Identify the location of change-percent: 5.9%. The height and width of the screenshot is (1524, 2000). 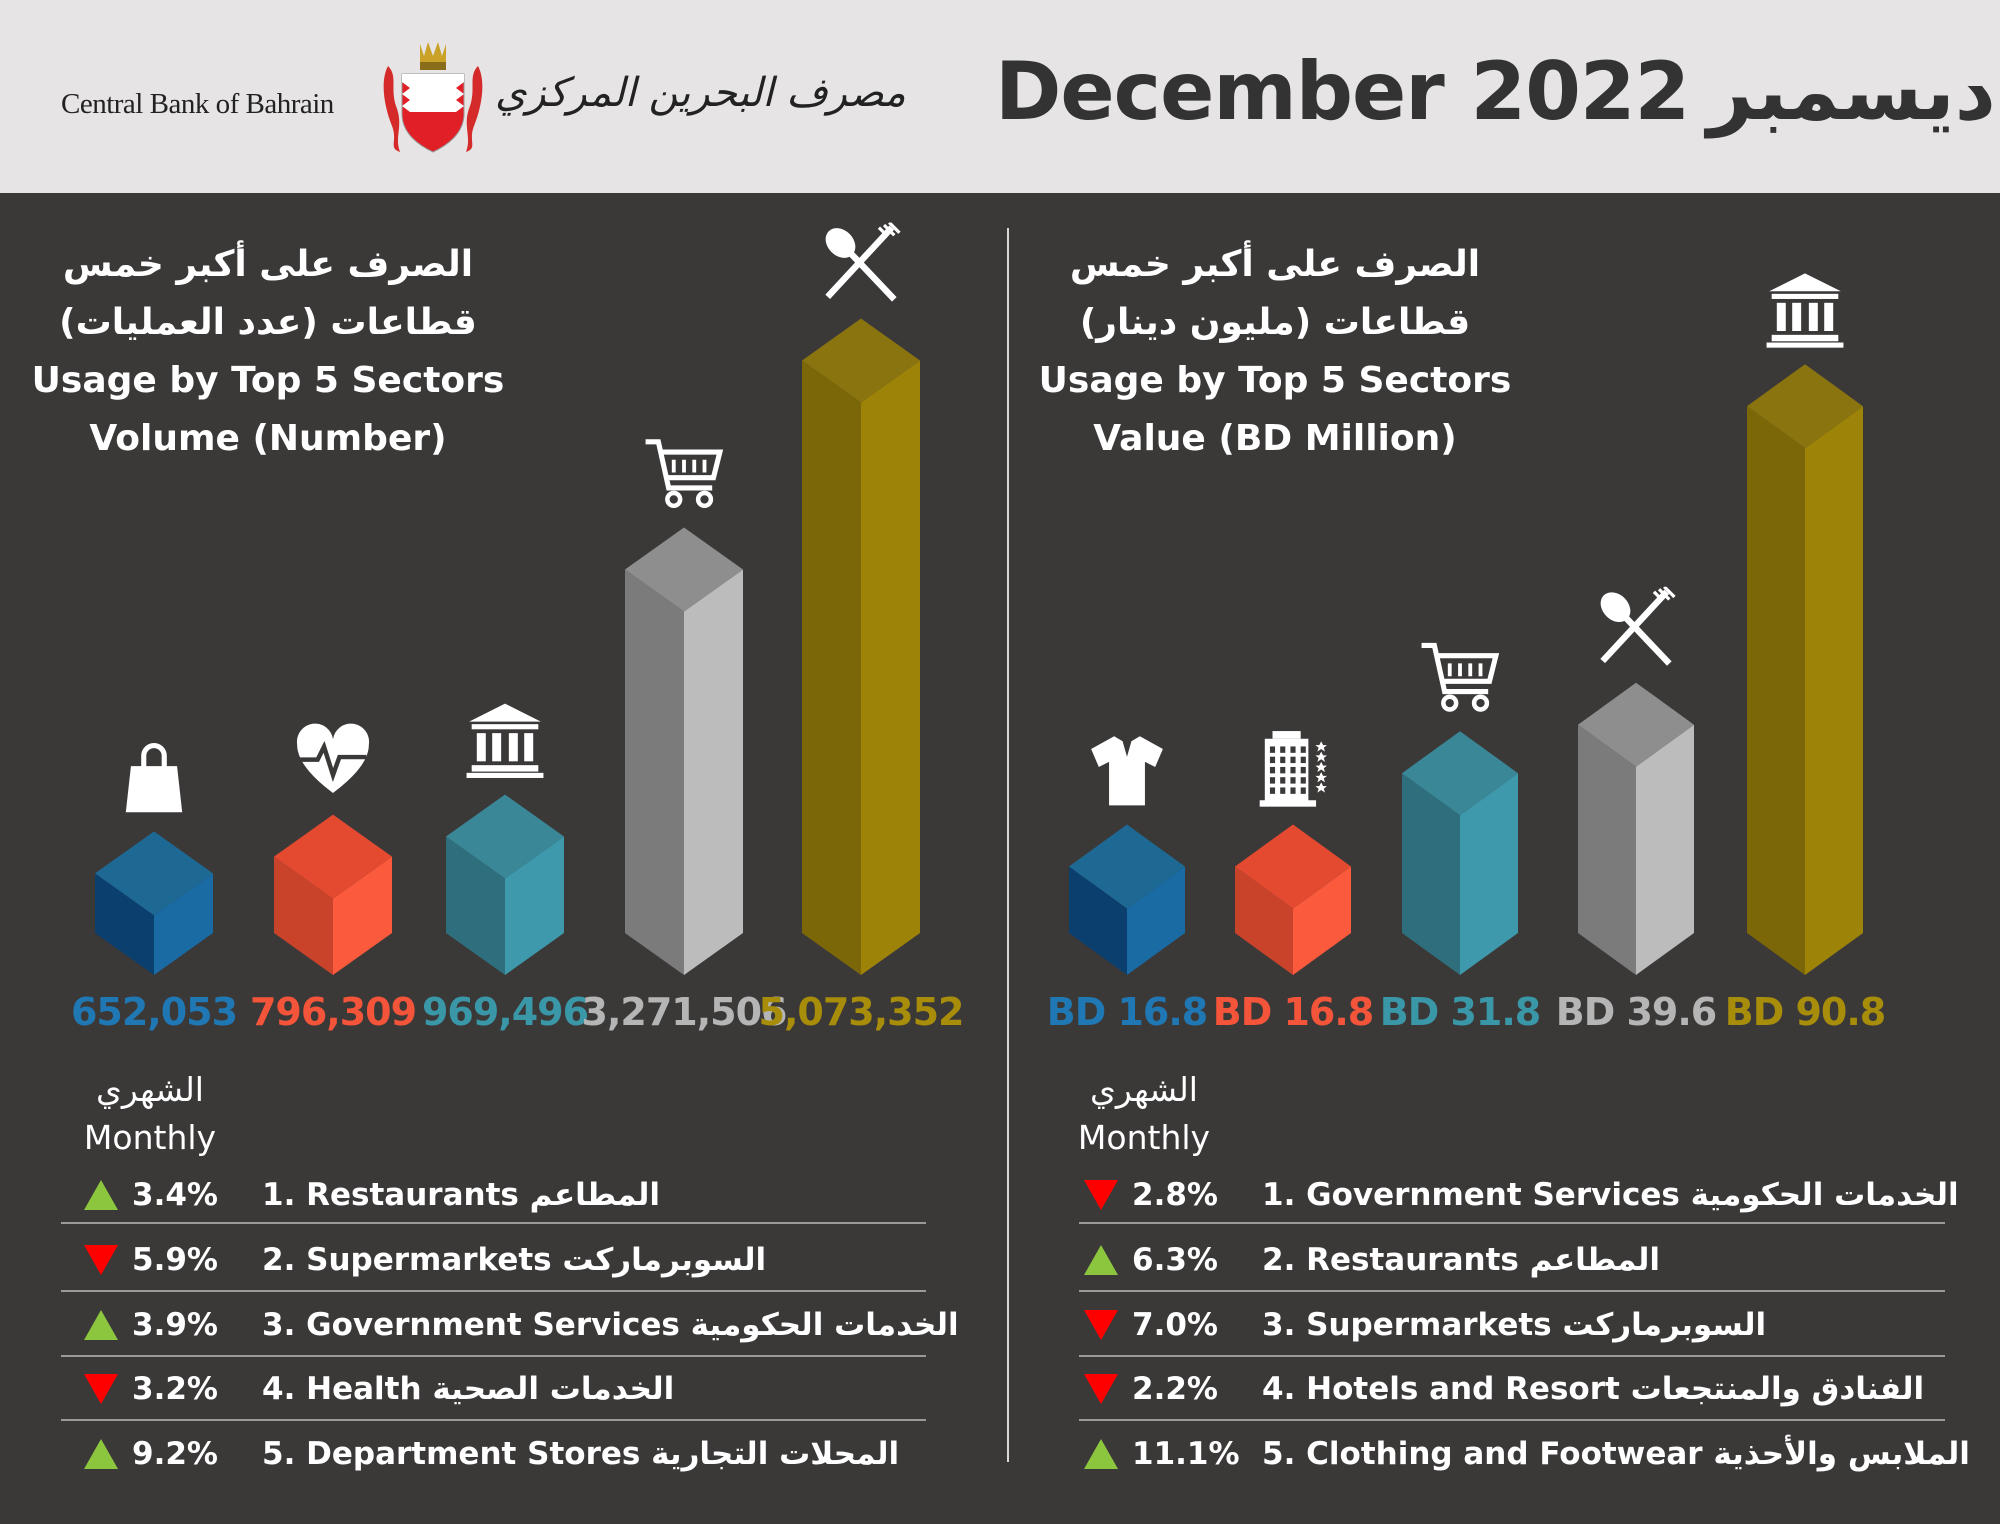
(175, 1260).